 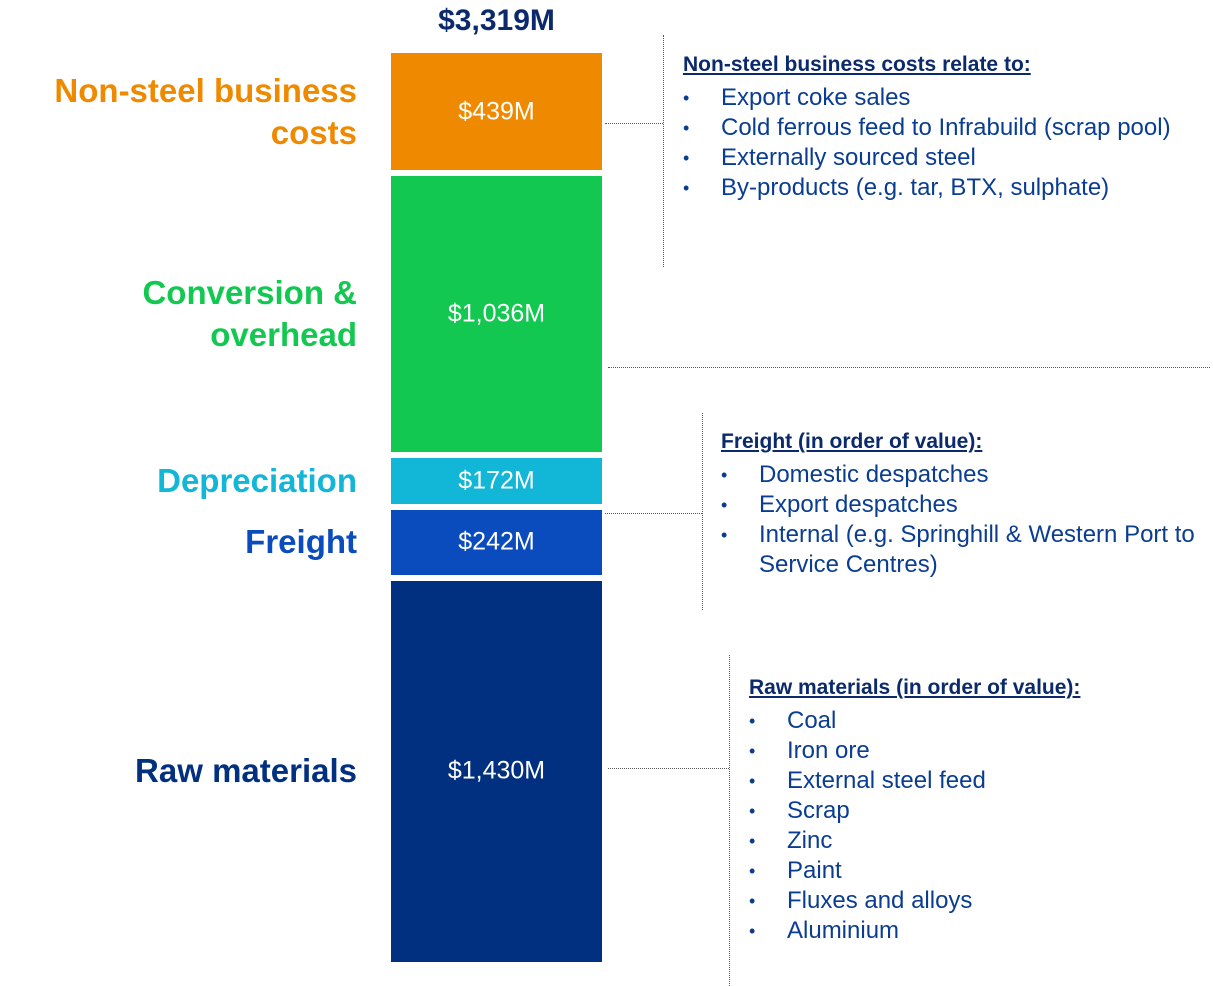 I want to click on bullet-item: Domestic despatches, so click(x=966, y=475).